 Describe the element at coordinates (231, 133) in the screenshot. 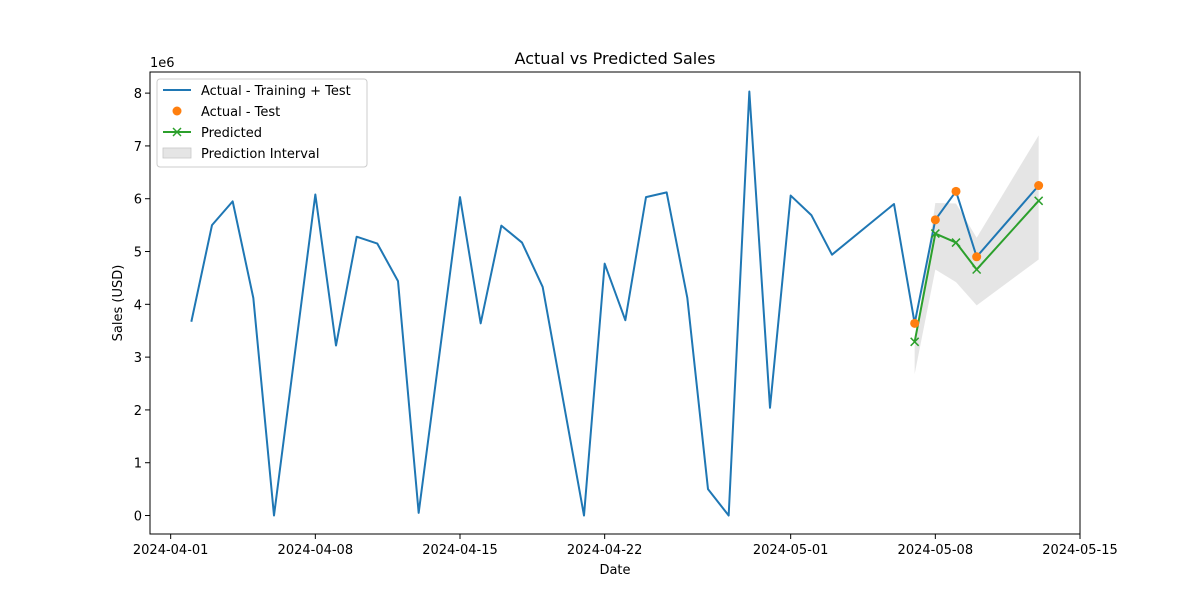

I see `legend-label: Predicted` at that location.